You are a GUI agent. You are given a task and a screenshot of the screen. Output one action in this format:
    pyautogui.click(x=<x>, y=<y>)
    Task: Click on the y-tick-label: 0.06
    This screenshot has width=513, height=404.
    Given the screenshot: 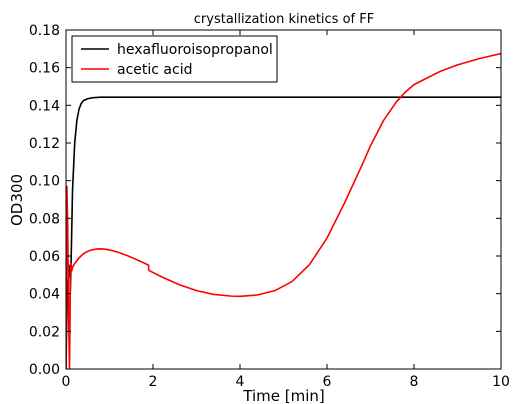 What is the action you would take?
    pyautogui.click(x=44, y=257)
    